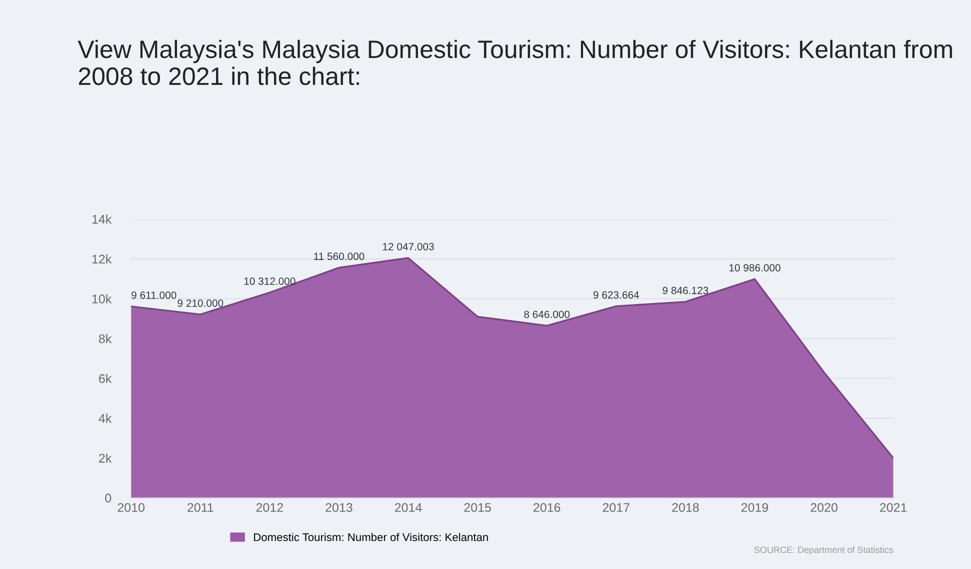 This screenshot has height=569, width=971. What do you see at coordinates (685, 507) in the screenshot?
I see `x-tick-label: 2018` at bounding box center [685, 507].